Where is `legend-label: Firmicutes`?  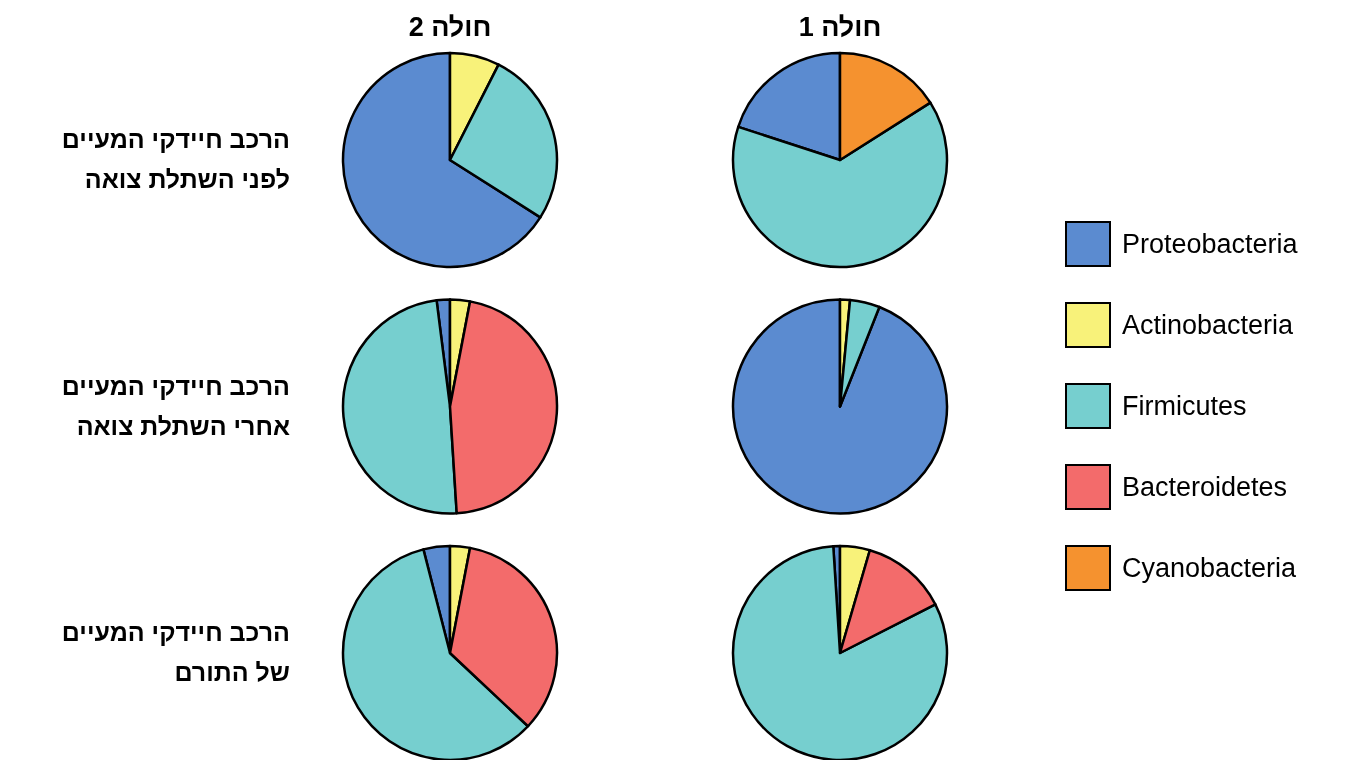 legend-label: Firmicutes is located at coordinates (1184, 406).